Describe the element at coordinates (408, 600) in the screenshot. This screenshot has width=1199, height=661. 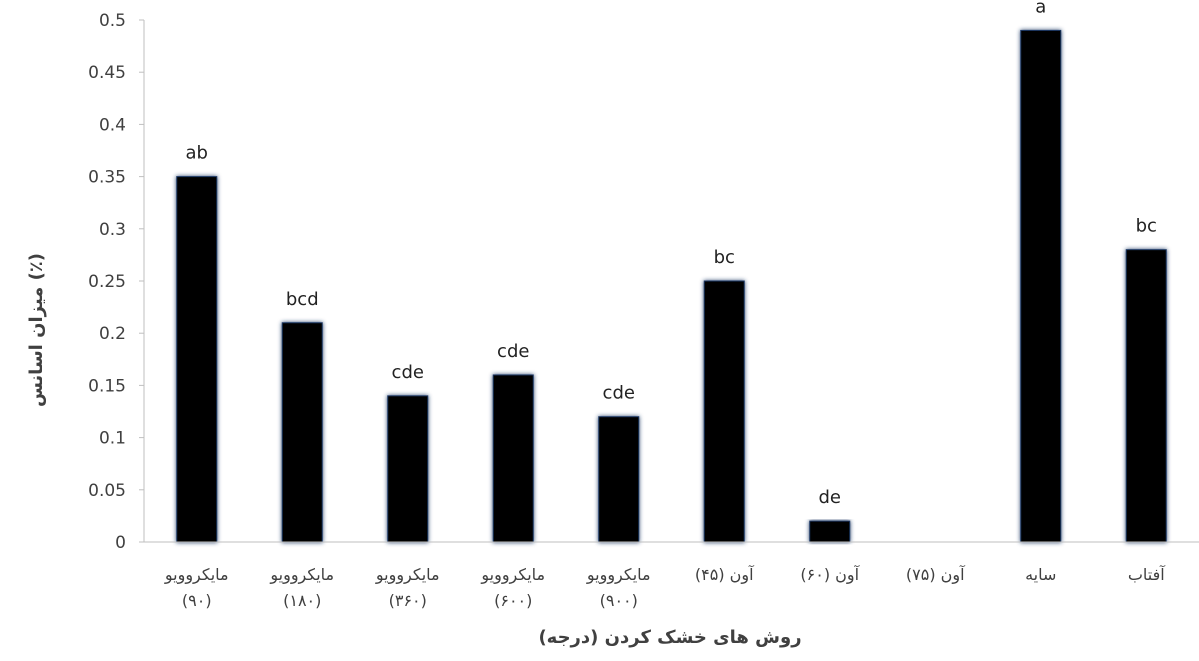
I see `x-category-label: (۳۶۰)` at that location.